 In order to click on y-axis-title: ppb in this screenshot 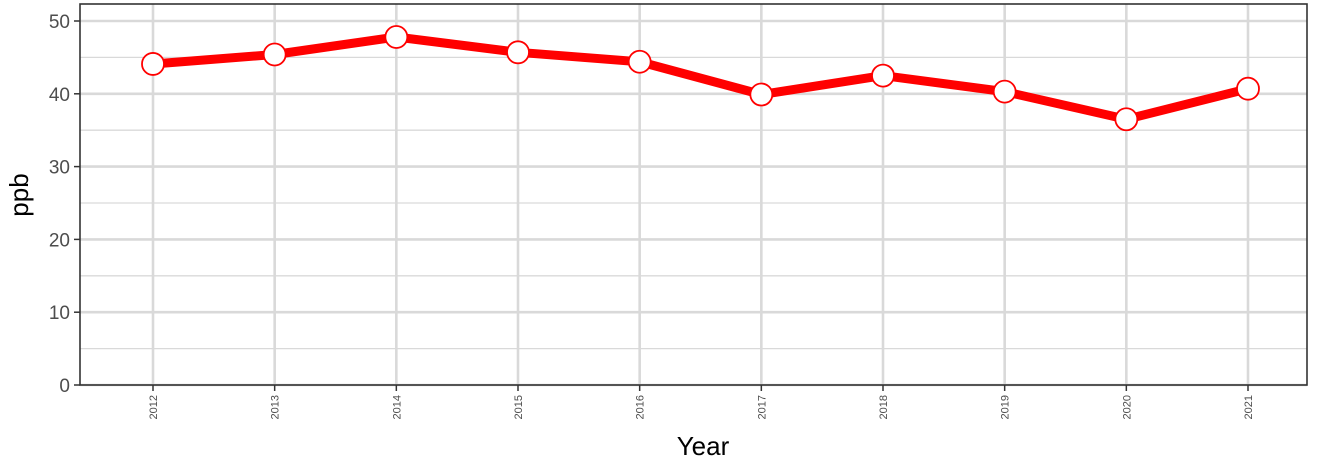, I will do `click(19, 194)`.